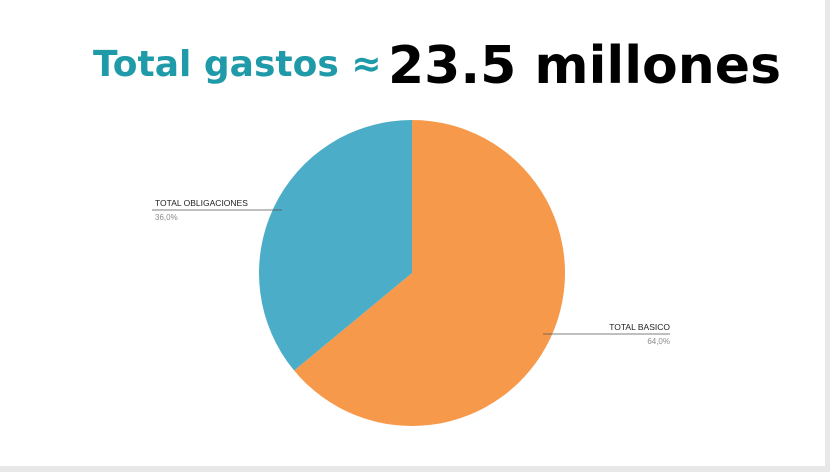  I want to click on total-gastos-label: Total gastos ≈, so click(237, 64).